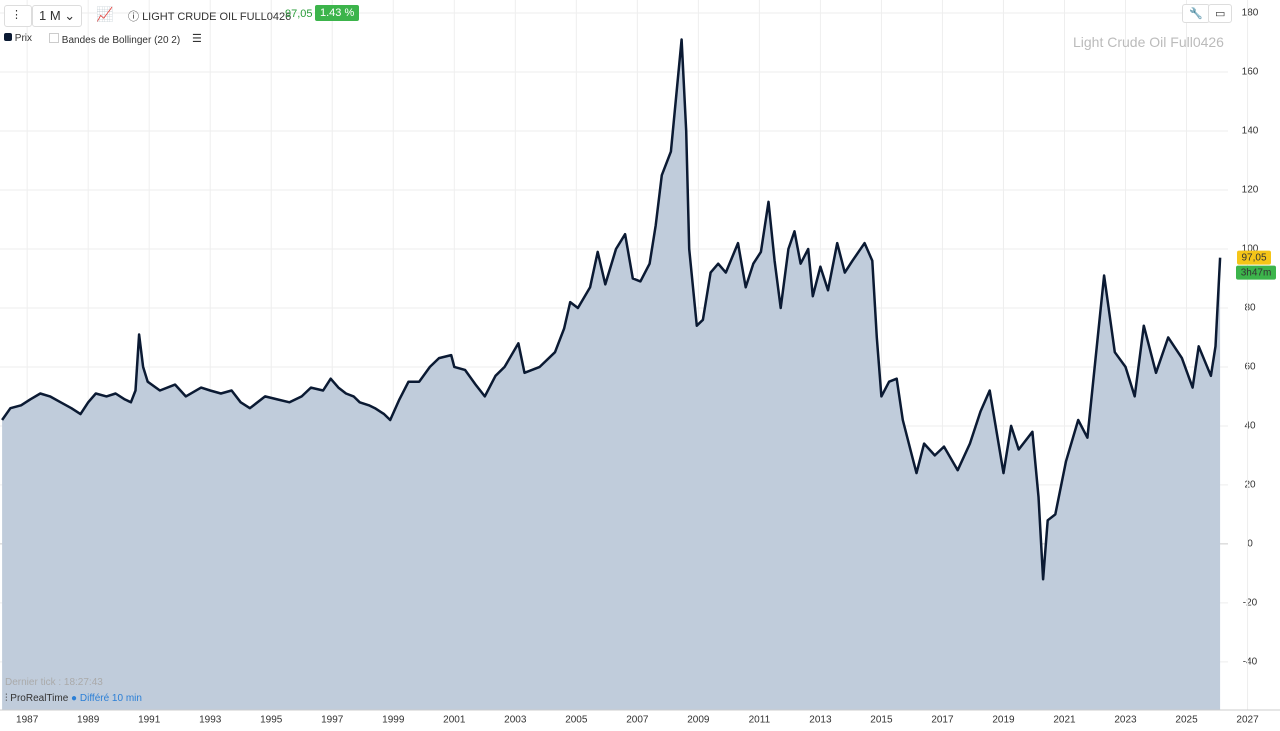 The height and width of the screenshot is (731, 1280). I want to click on delay: Différé 10 min, so click(110, 698).